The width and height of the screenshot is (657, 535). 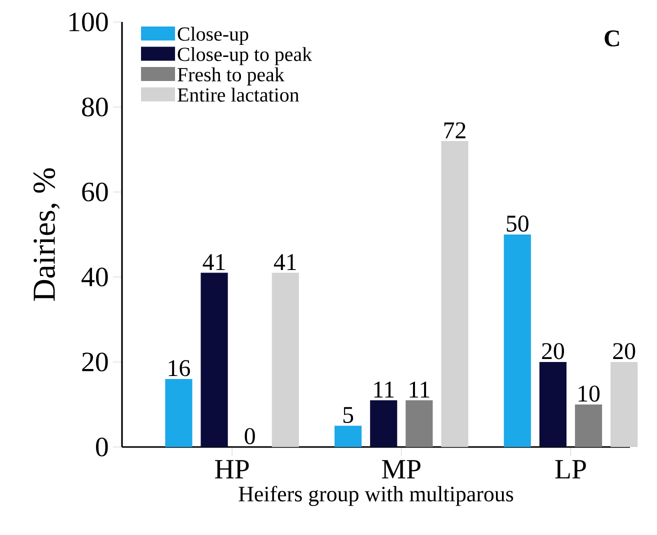 What do you see at coordinates (348, 415) in the screenshot?
I see `data-label: 5` at bounding box center [348, 415].